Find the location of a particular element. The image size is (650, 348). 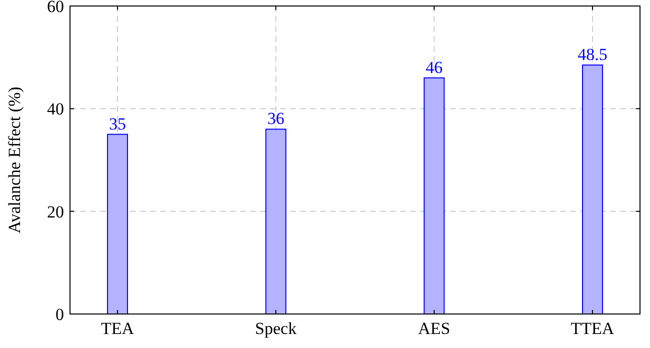

x-tick-label: TTEA is located at coordinates (592, 328).